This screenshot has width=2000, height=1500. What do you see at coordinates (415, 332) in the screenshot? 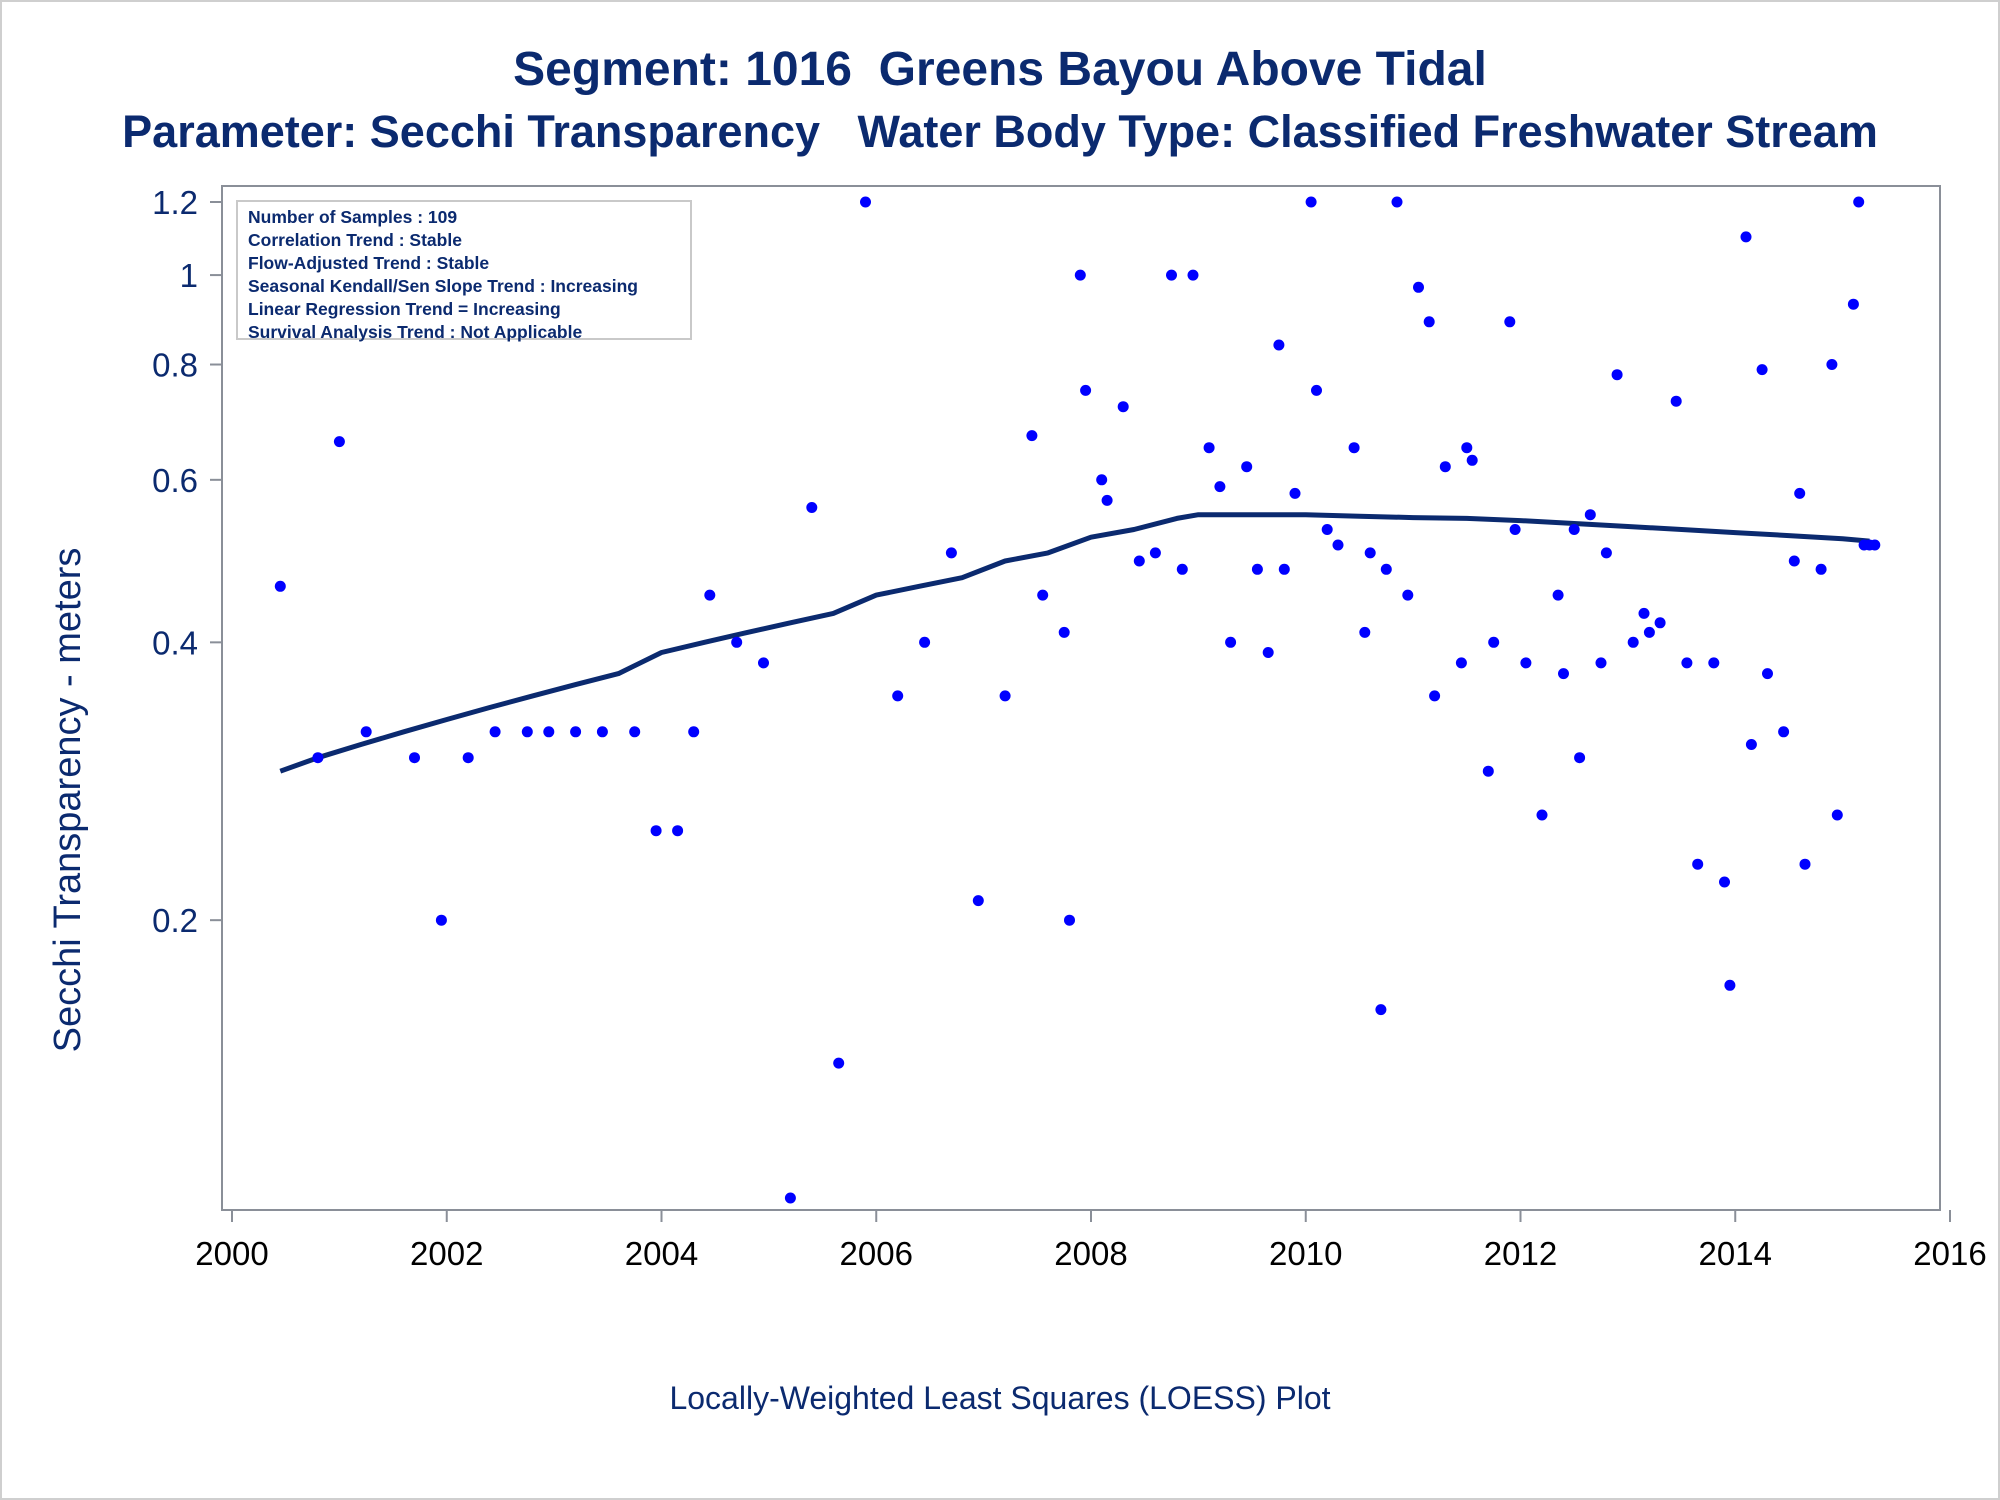
I see `trend-summary-line: Survival Analysis Trend : Not Applicable` at bounding box center [415, 332].